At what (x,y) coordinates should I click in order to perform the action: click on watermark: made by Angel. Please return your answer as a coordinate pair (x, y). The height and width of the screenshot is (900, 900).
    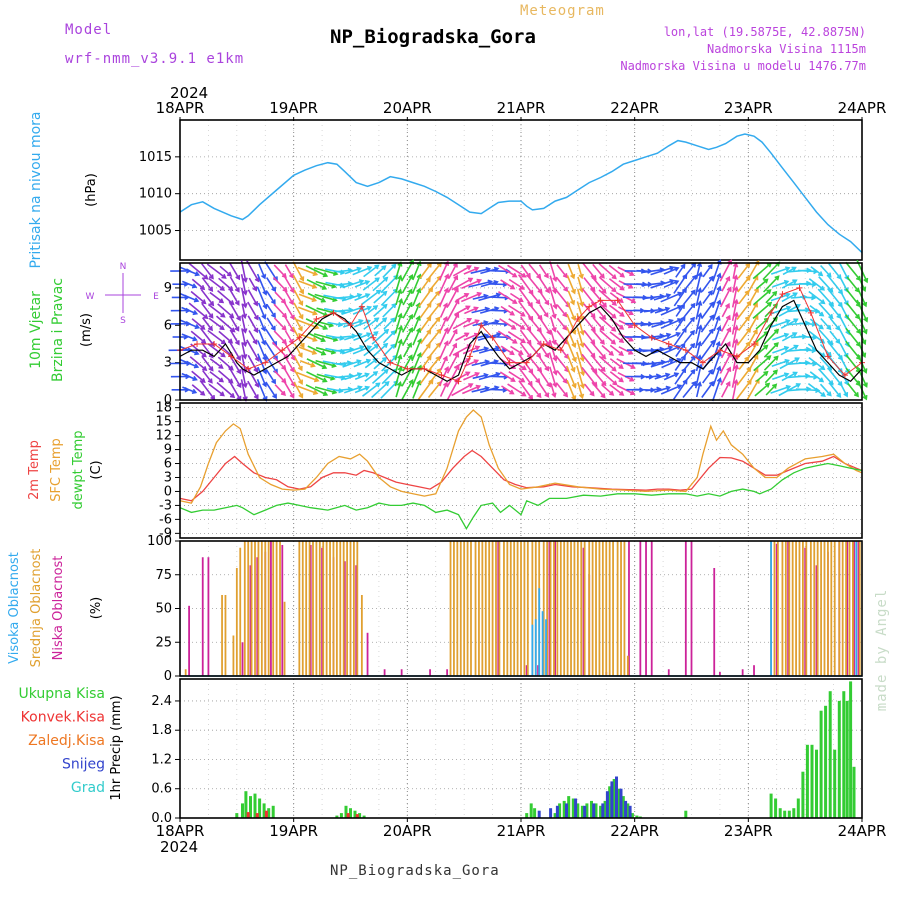
    Looking at the image, I should click on (882, 650).